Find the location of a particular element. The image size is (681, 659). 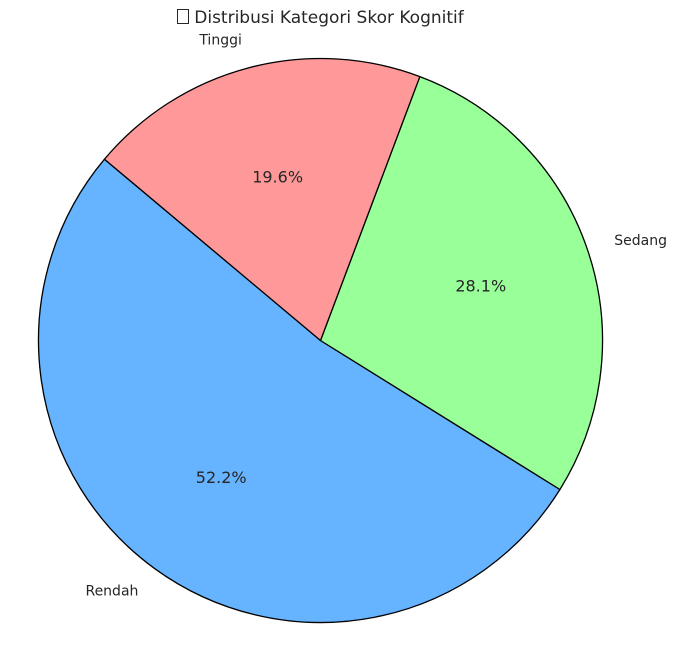

chart-title-text: Distribusi Kategori Skor Kognitif is located at coordinates (329, 18).